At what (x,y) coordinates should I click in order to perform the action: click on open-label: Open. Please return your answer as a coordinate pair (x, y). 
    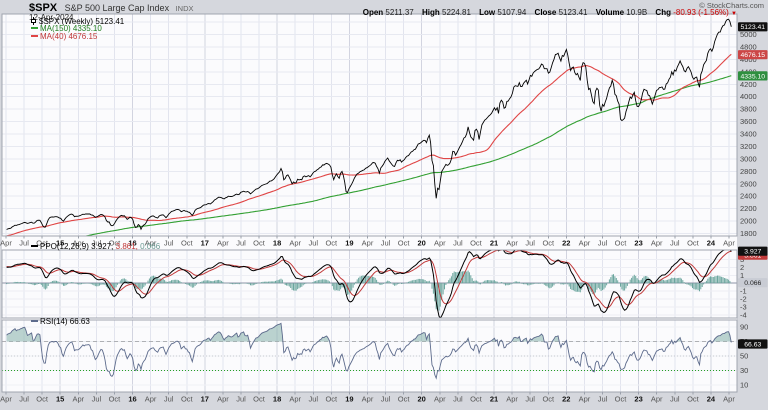
    Looking at the image, I should click on (373, 12).